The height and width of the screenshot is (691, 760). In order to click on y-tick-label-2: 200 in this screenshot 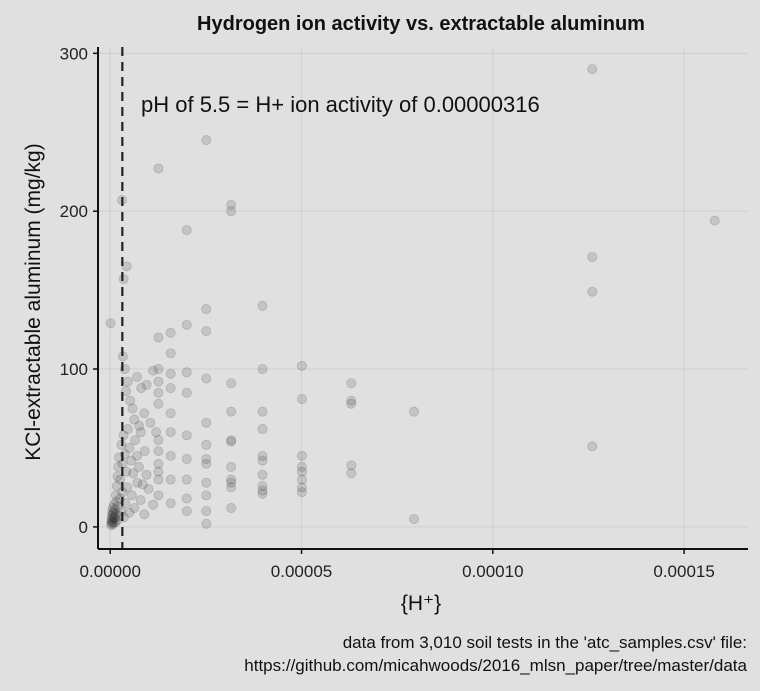, I will do `click(74, 211)`.